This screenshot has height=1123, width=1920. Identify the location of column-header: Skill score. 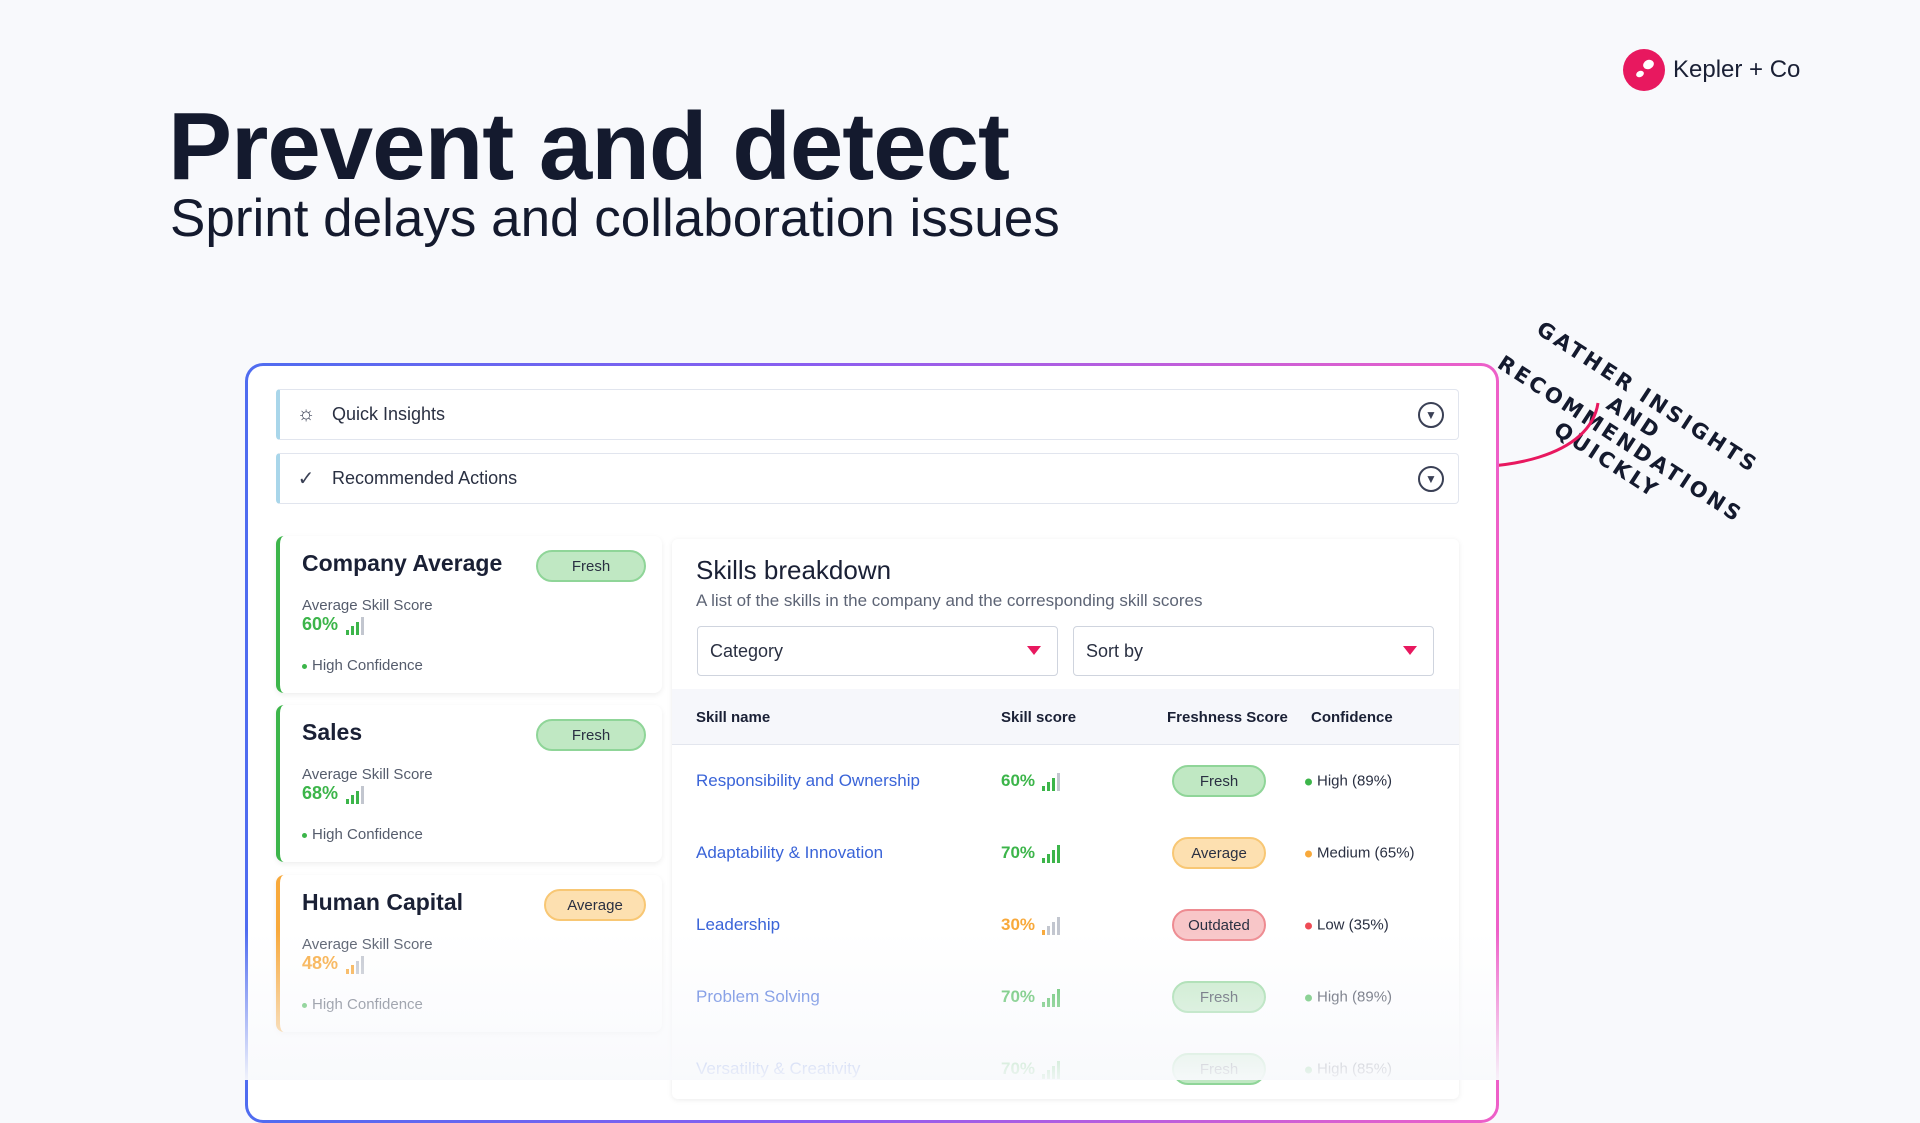
(1039, 717).